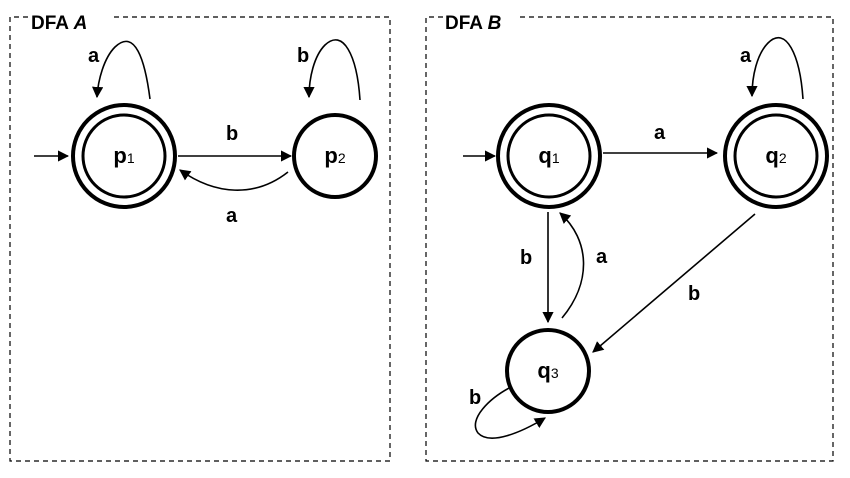  Describe the element at coordinates (572, 265) in the screenshot. I see `edge-q3-q1` at that location.